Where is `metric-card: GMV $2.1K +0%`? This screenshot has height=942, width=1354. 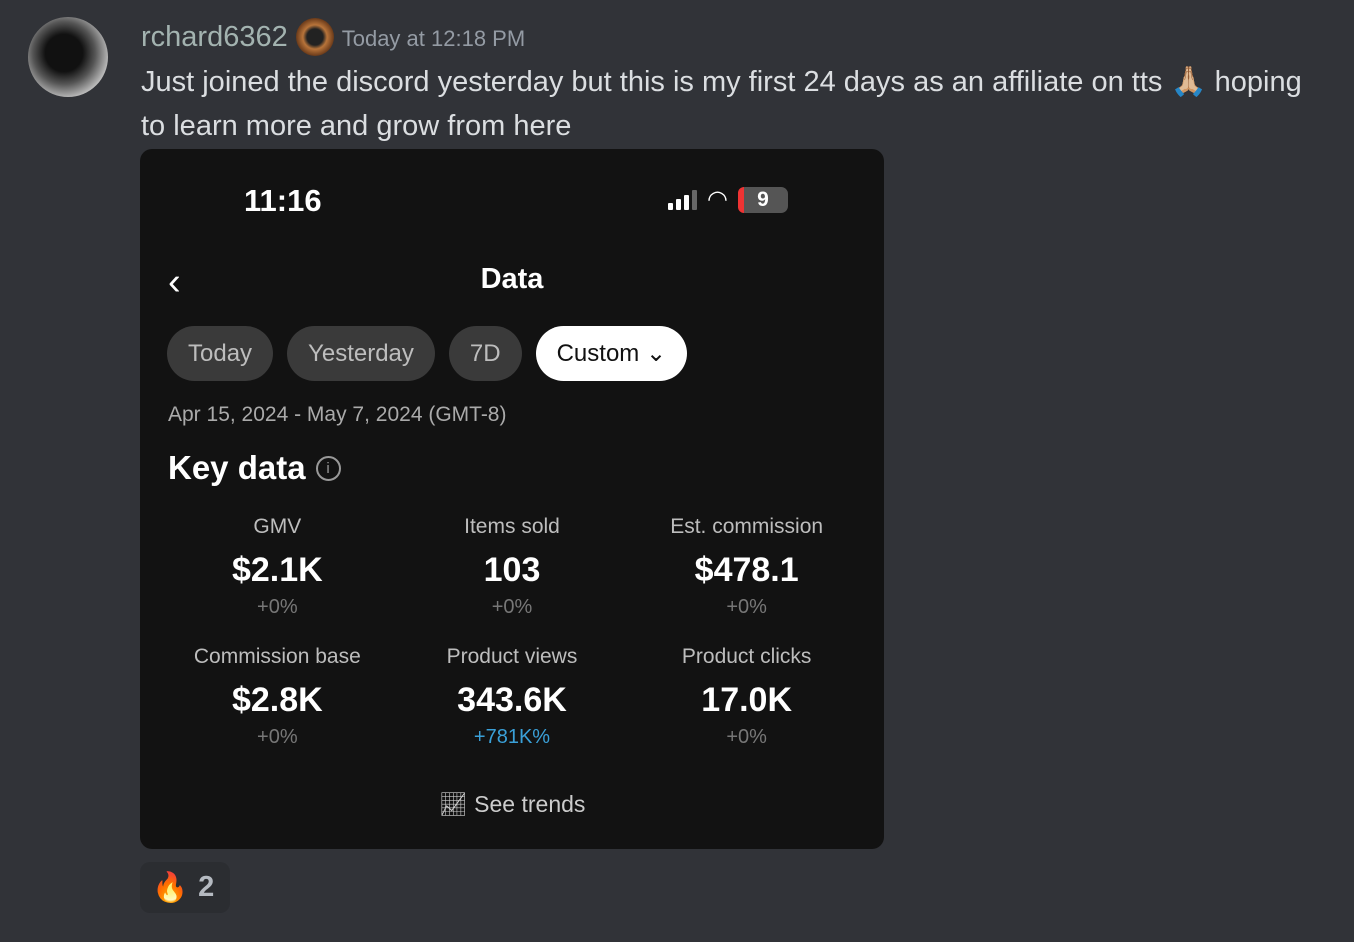
metric-card: GMV $2.1K +0% is located at coordinates (277, 567).